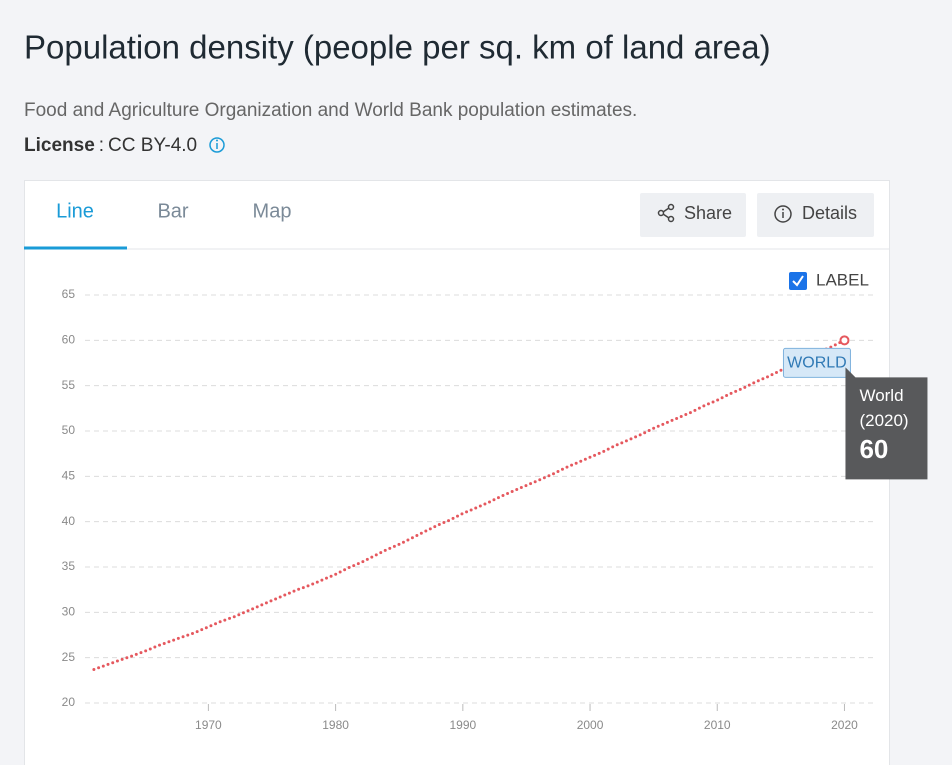 This screenshot has width=952, height=765. I want to click on tab: Bar, so click(172, 211).